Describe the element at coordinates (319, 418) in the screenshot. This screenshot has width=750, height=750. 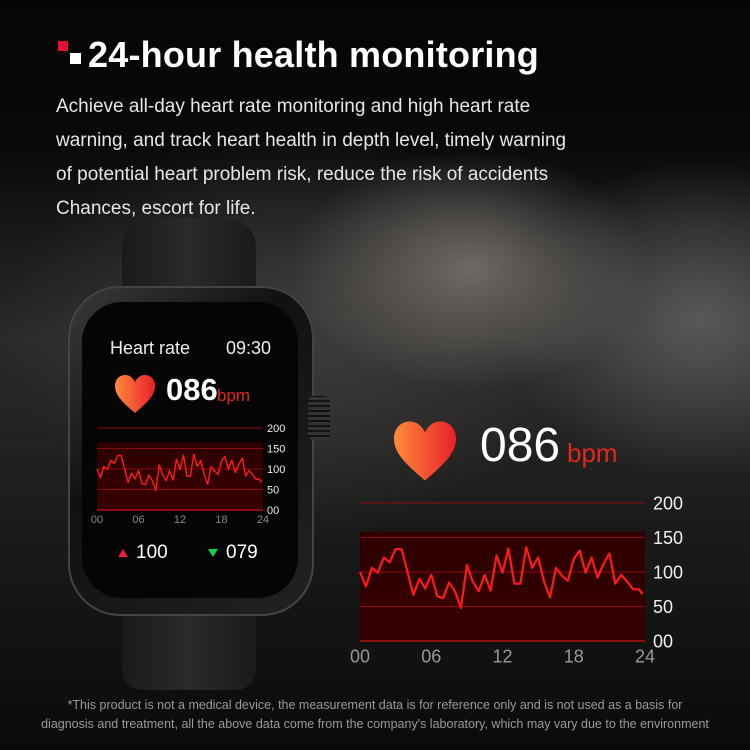
I see `watch-crown` at that location.